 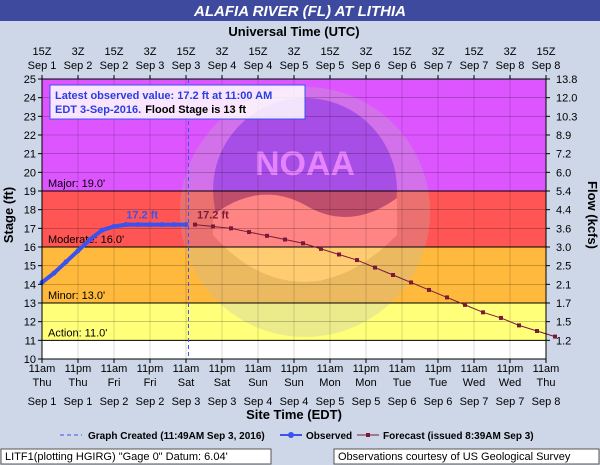 What do you see at coordinates (563, 304) in the screenshot?
I see `flow-tick-label: 1.7` at bounding box center [563, 304].